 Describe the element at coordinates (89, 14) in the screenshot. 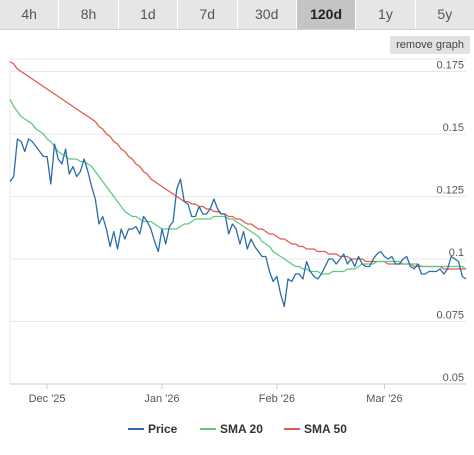

I see `tab-8h: 8h` at that location.